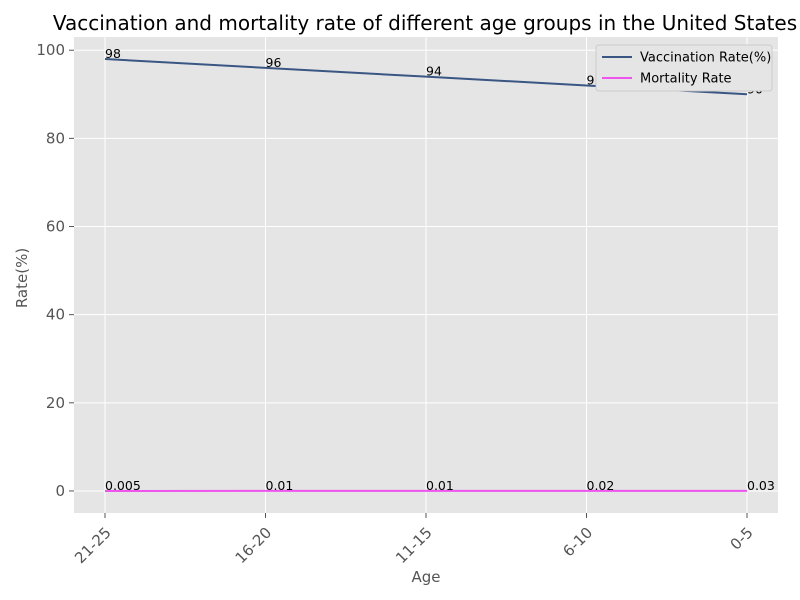  Describe the element at coordinates (686, 79) in the screenshot. I see `legend-label: Mortality Rate` at that location.